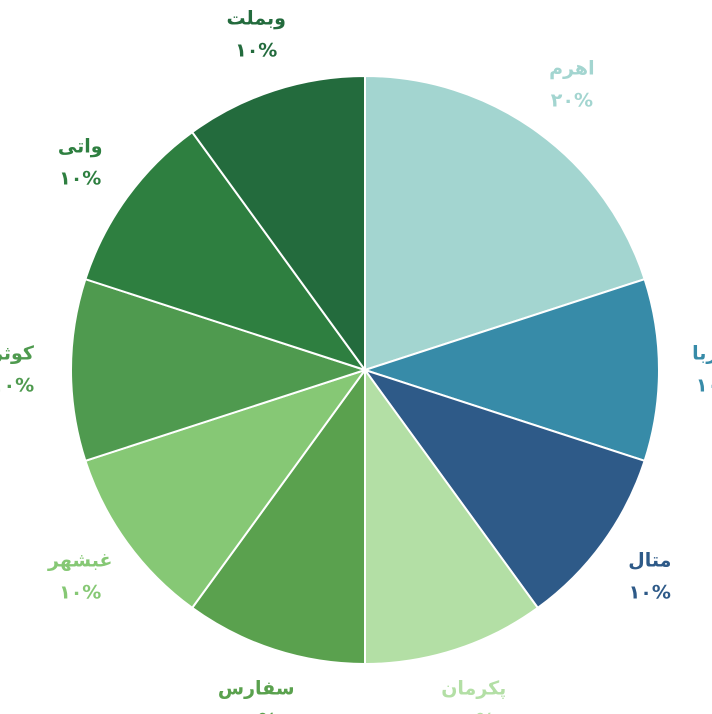  What do you see at coordinates (256, 19) in the screenshot?
I see `slice-label: وبملت` at bounding box center [256, 19].